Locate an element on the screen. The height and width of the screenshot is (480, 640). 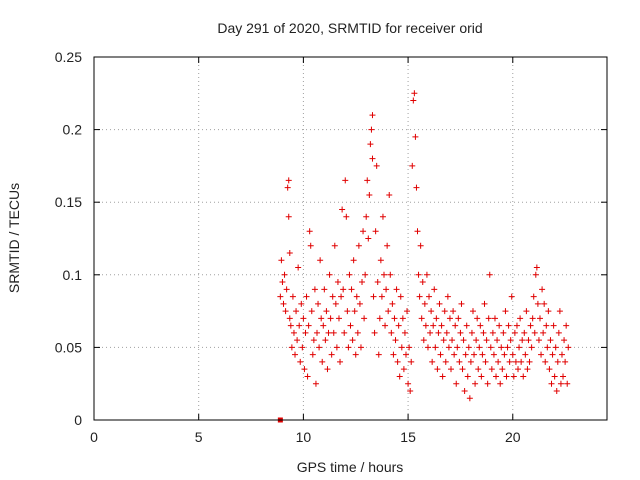
x-tick-label: 15 is located at coordinates (408, 437).